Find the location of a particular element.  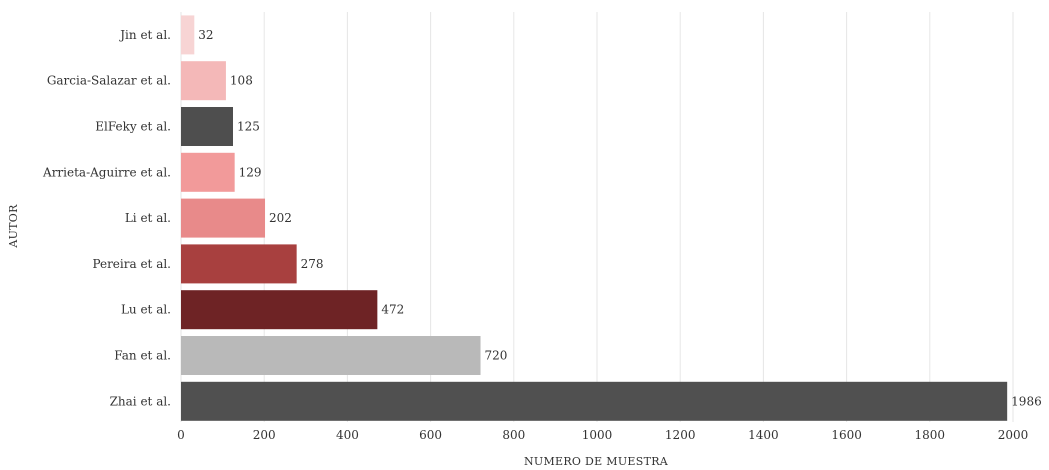

category-label: Lu et al. is located at coordinates (146, 310).